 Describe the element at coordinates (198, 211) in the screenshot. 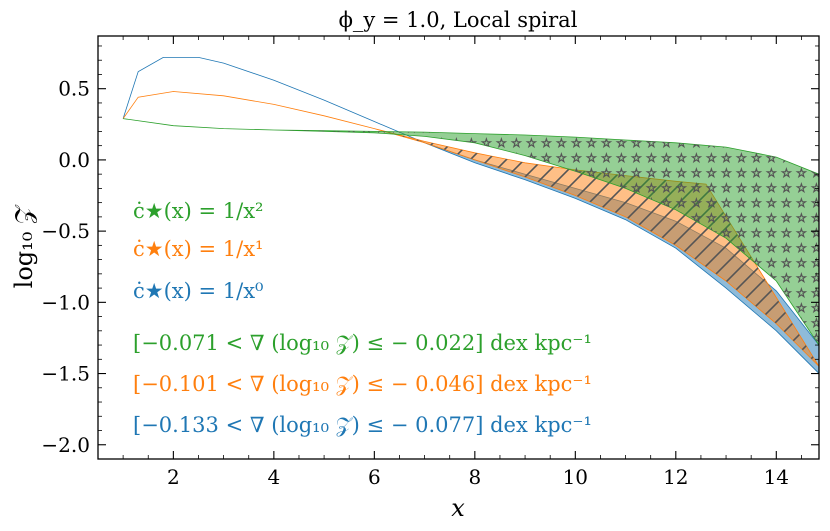

I see `legend-1-over-x2: ċ★(x) = 1/x²` at that location.